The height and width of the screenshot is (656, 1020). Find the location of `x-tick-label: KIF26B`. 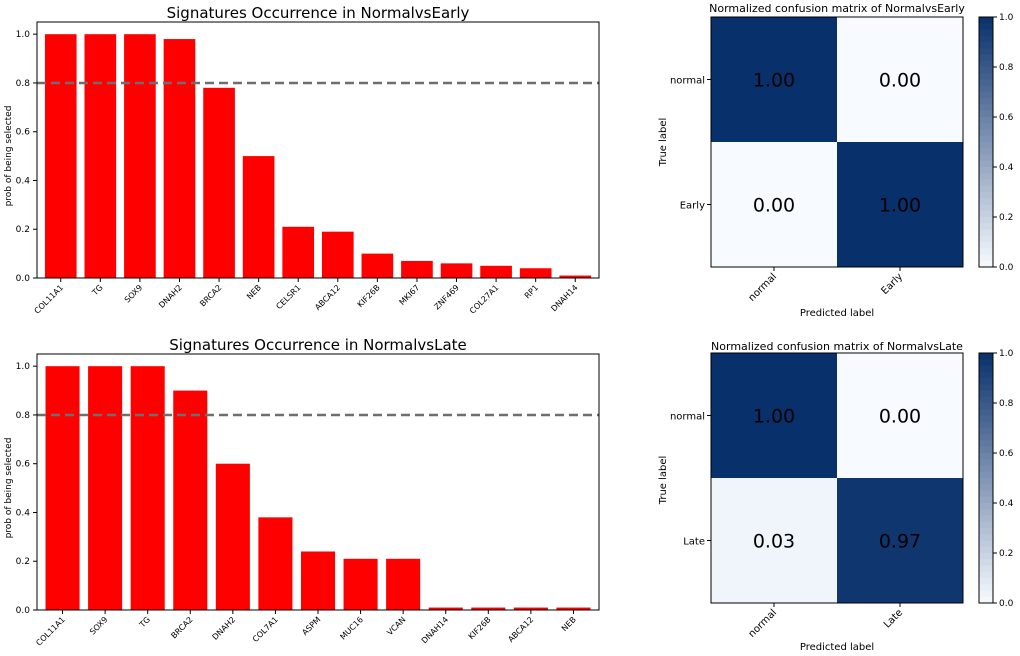

x-tick-label: KIF26B is located at coordinates (369, 296).